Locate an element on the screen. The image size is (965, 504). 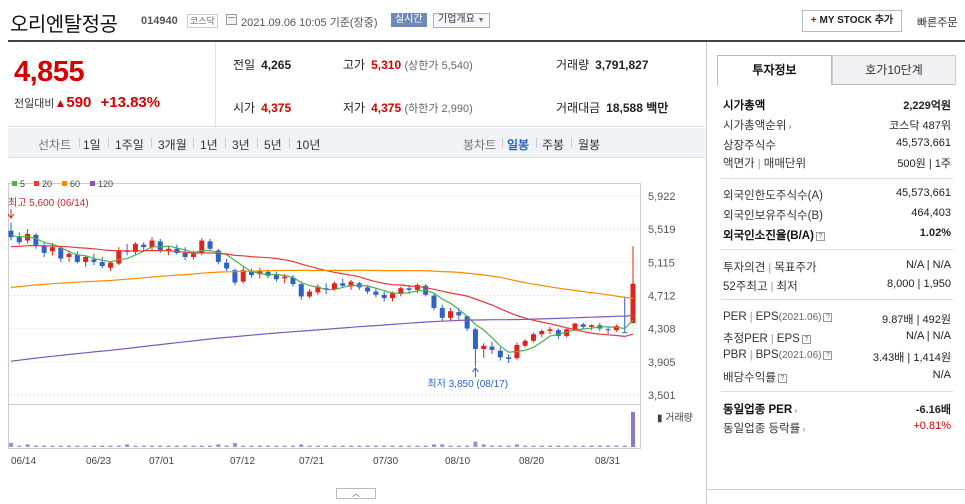
x-tick-label: 07/30 is located at coordinates (385, 461).